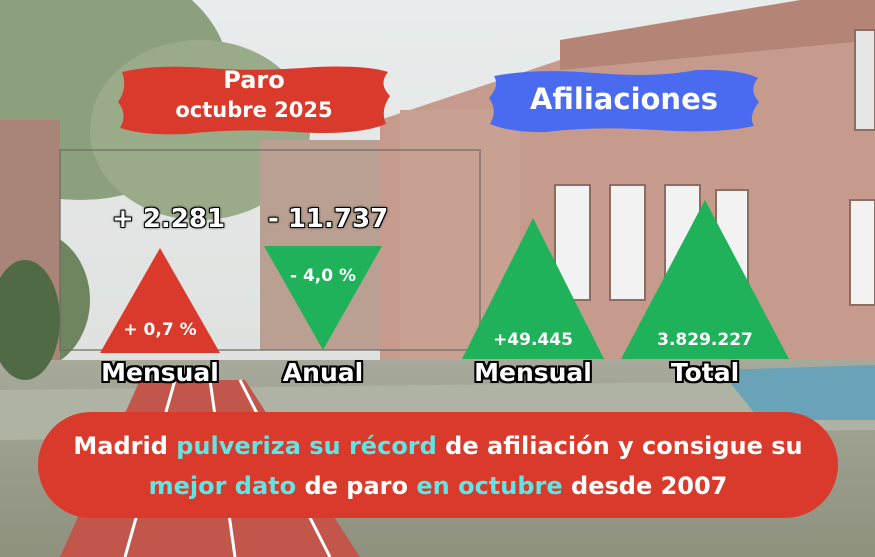 This screenshot has height=557, width=875. I want to click on paro-title-line2: octubre 2025, so click(254, 110).